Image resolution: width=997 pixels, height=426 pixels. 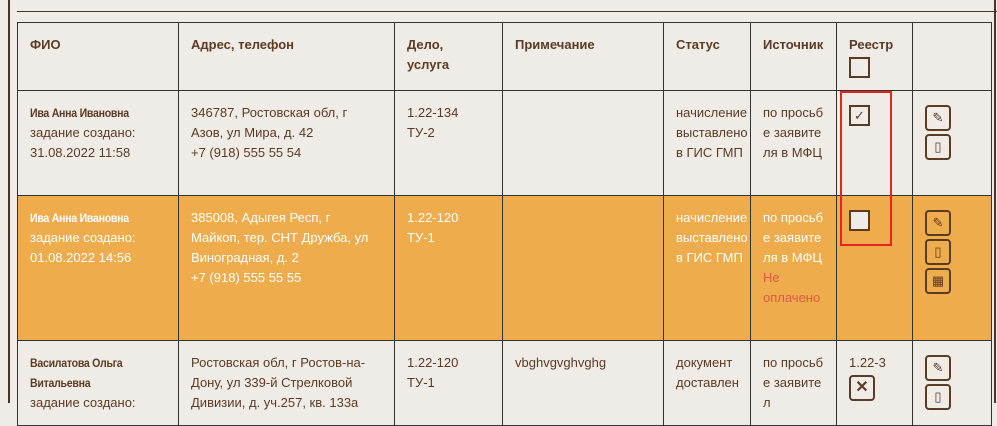 What do you see at coordinates (859, 220) in the screenshot?
I see `registry-checkbox` at bounding box center [859, 220].